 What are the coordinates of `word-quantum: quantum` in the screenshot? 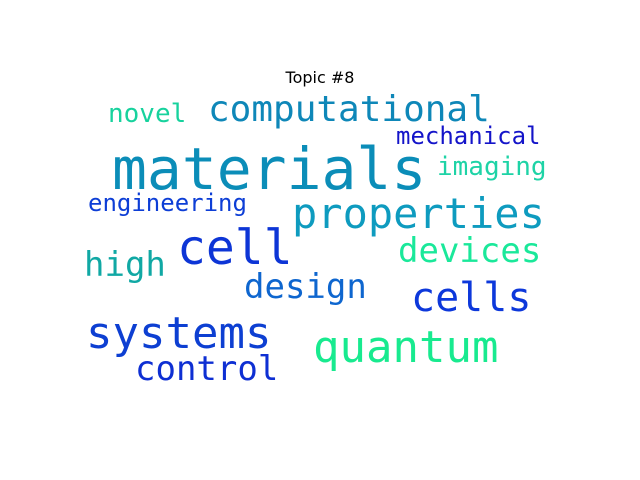 It's located at (406, 347).